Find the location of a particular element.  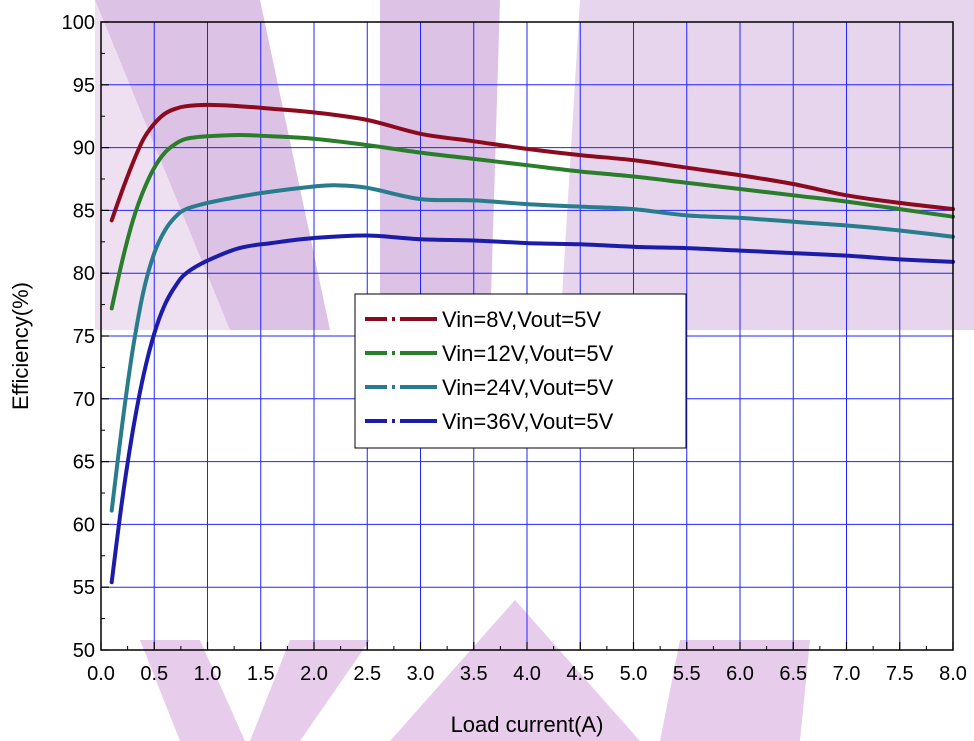

x-tick-label: 0.5 is located at coordinates (154, 674).